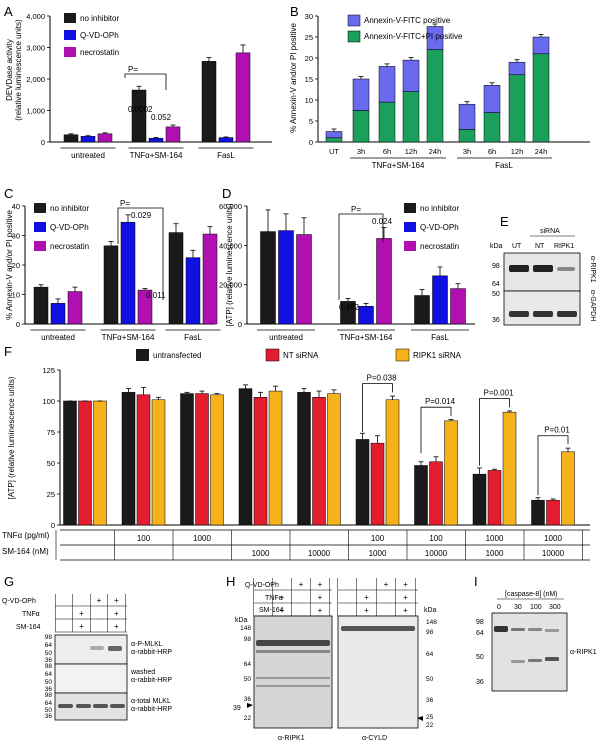 This screenshot has height=749, width=600. What do you see at coordinates (177, 355) in the screenshot?
I see `legend-f-untransfected: untransfected` at bounding box center [177, 355].